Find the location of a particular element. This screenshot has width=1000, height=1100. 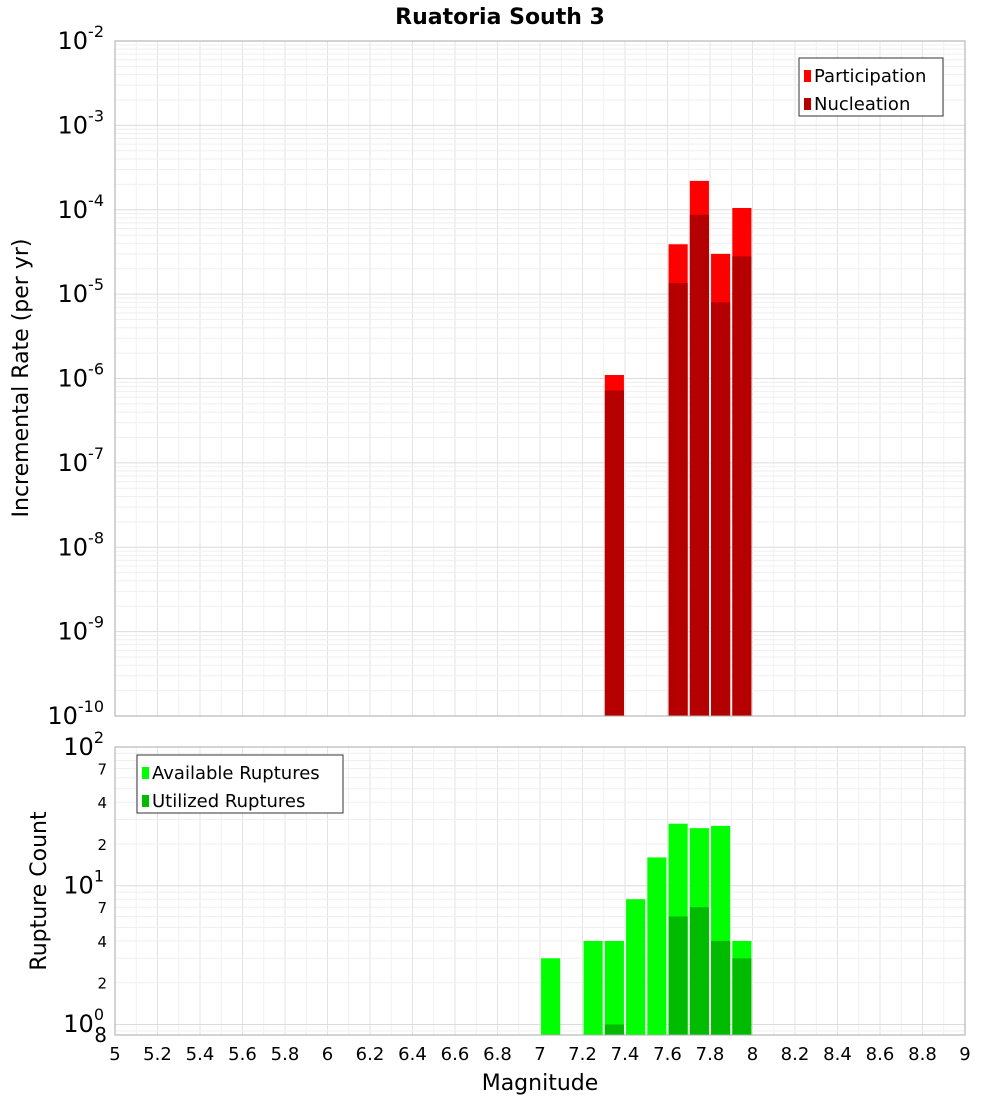

legend-label: Nucleation is located at coordinates (862, 104).